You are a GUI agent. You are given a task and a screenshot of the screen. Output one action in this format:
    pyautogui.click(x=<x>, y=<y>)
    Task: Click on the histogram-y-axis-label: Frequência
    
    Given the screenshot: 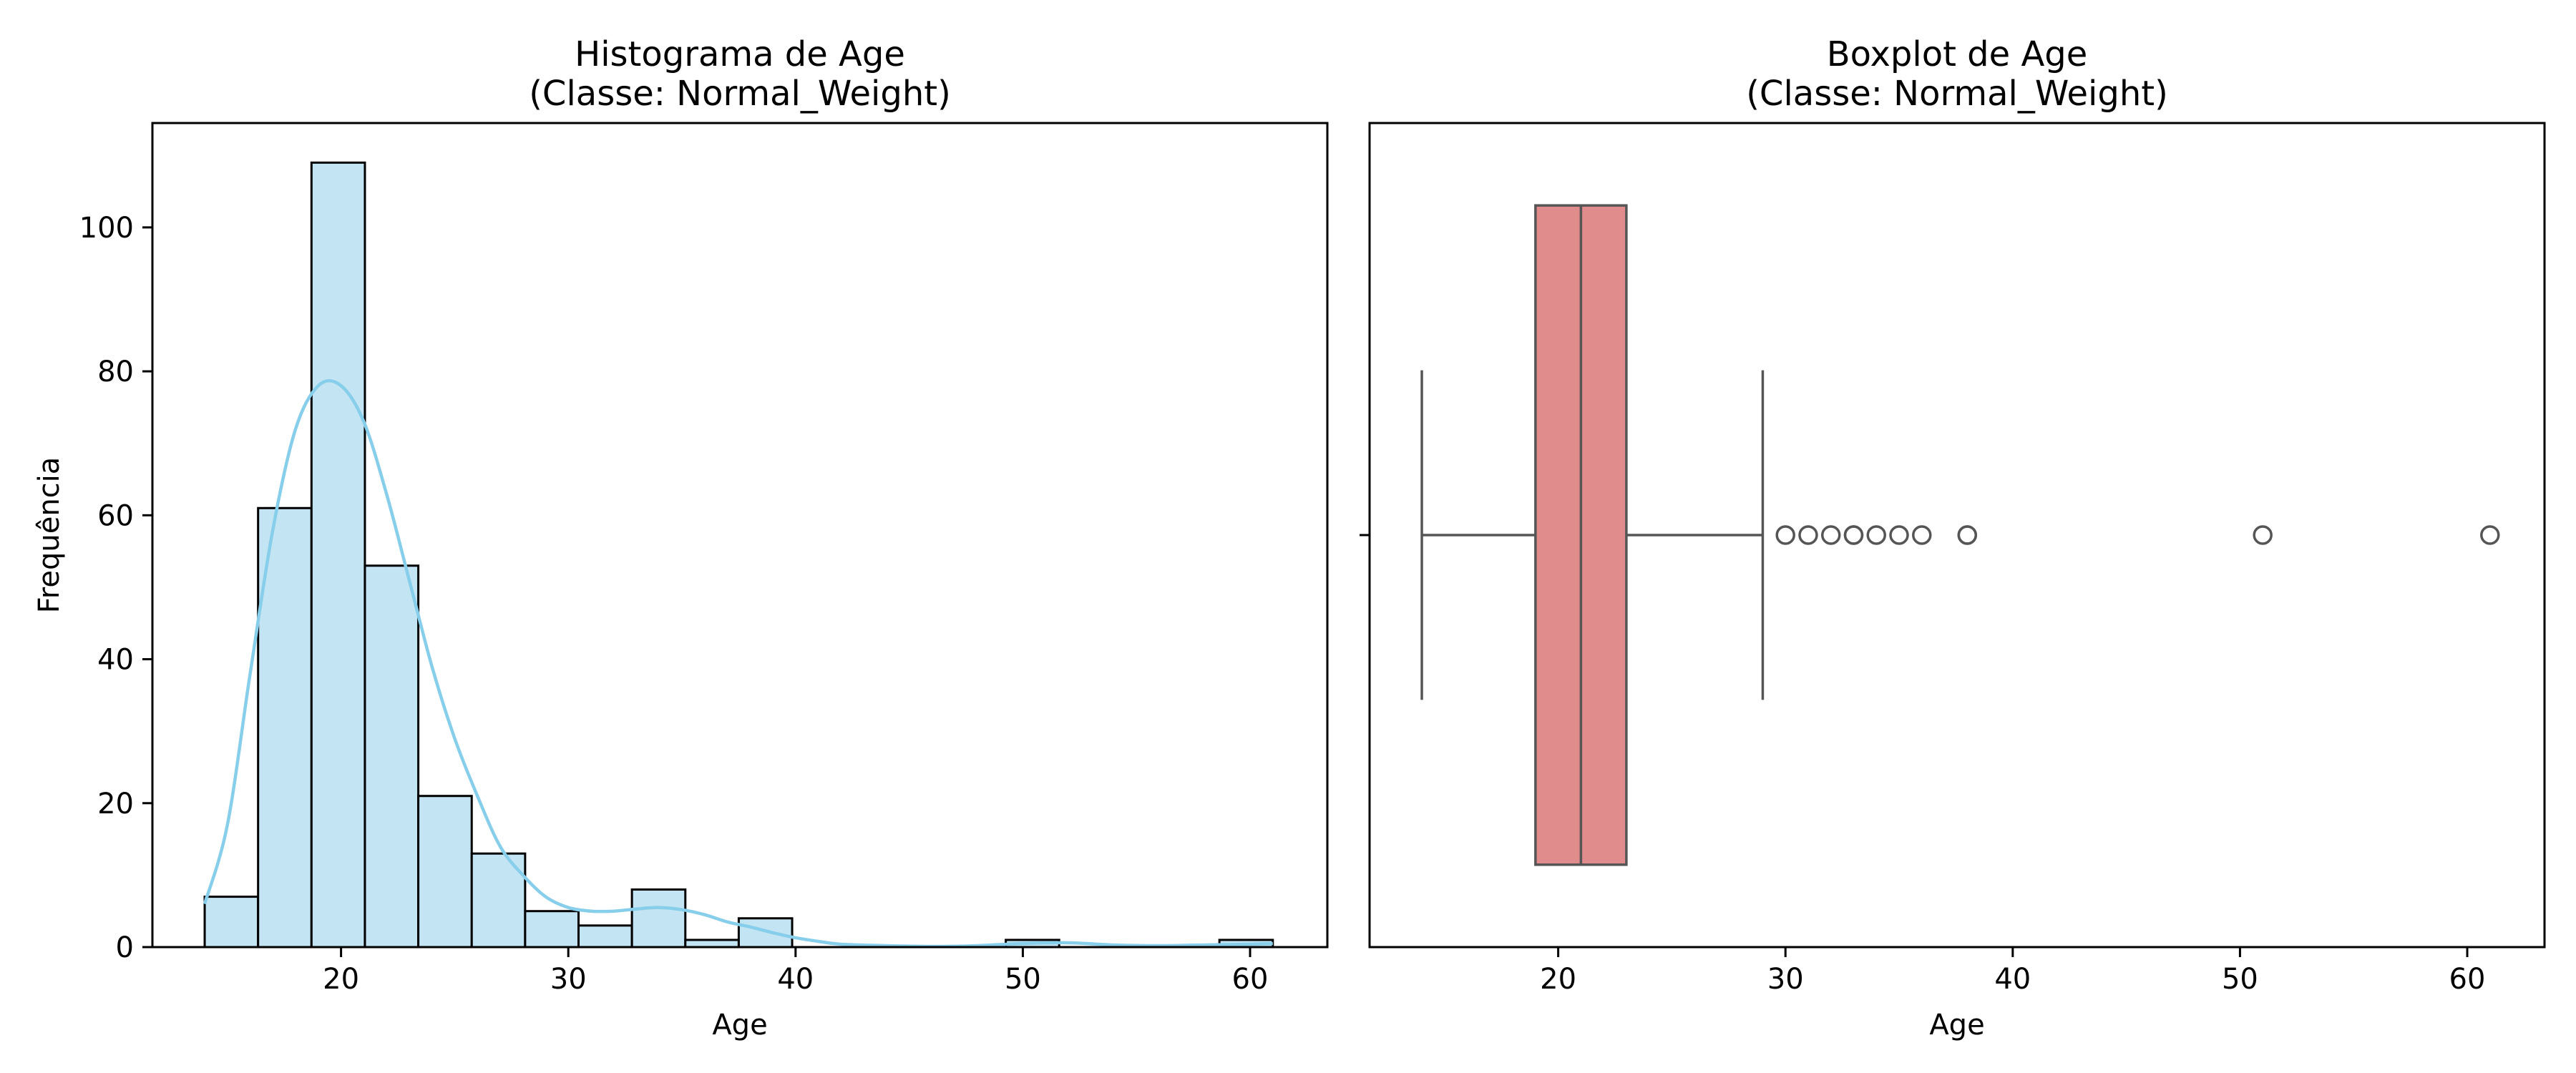 What is the action you would take?
    pyautogui.click(x=49, y=535)
    